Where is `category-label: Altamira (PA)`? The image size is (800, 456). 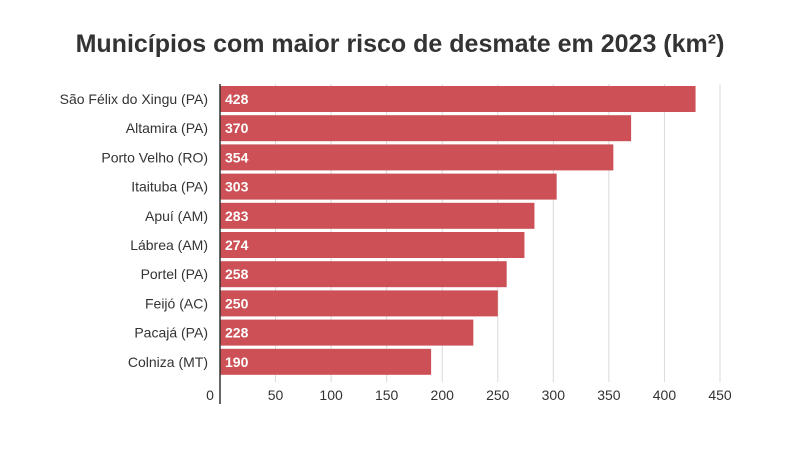
category-label: Altamira (PA) is located at coordinates (167, 128).